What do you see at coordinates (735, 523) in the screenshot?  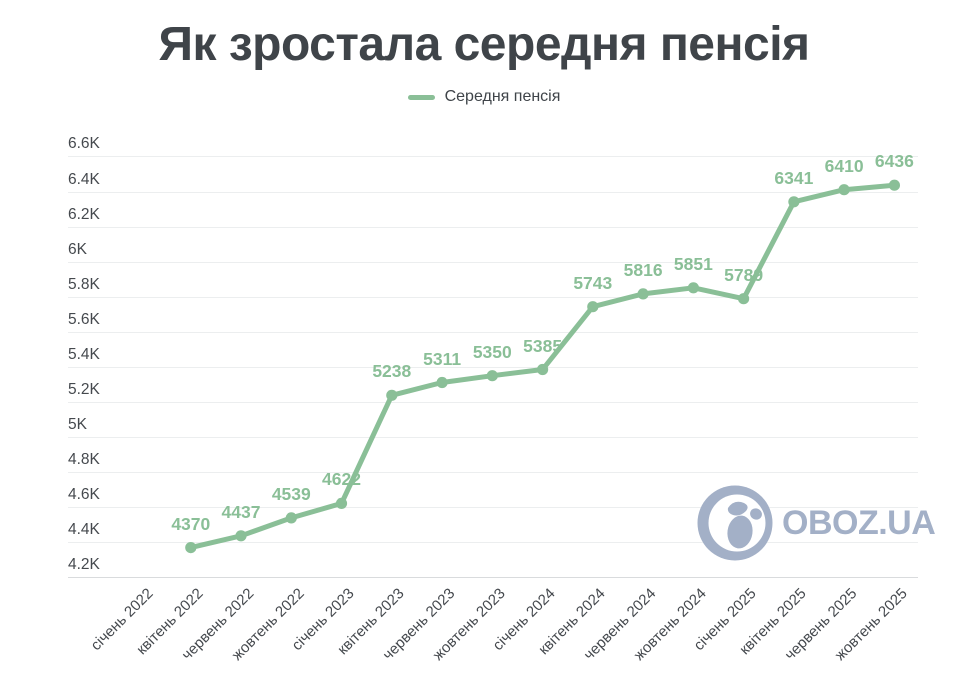 I see `globe-icon` at bounding box center [735, 523].